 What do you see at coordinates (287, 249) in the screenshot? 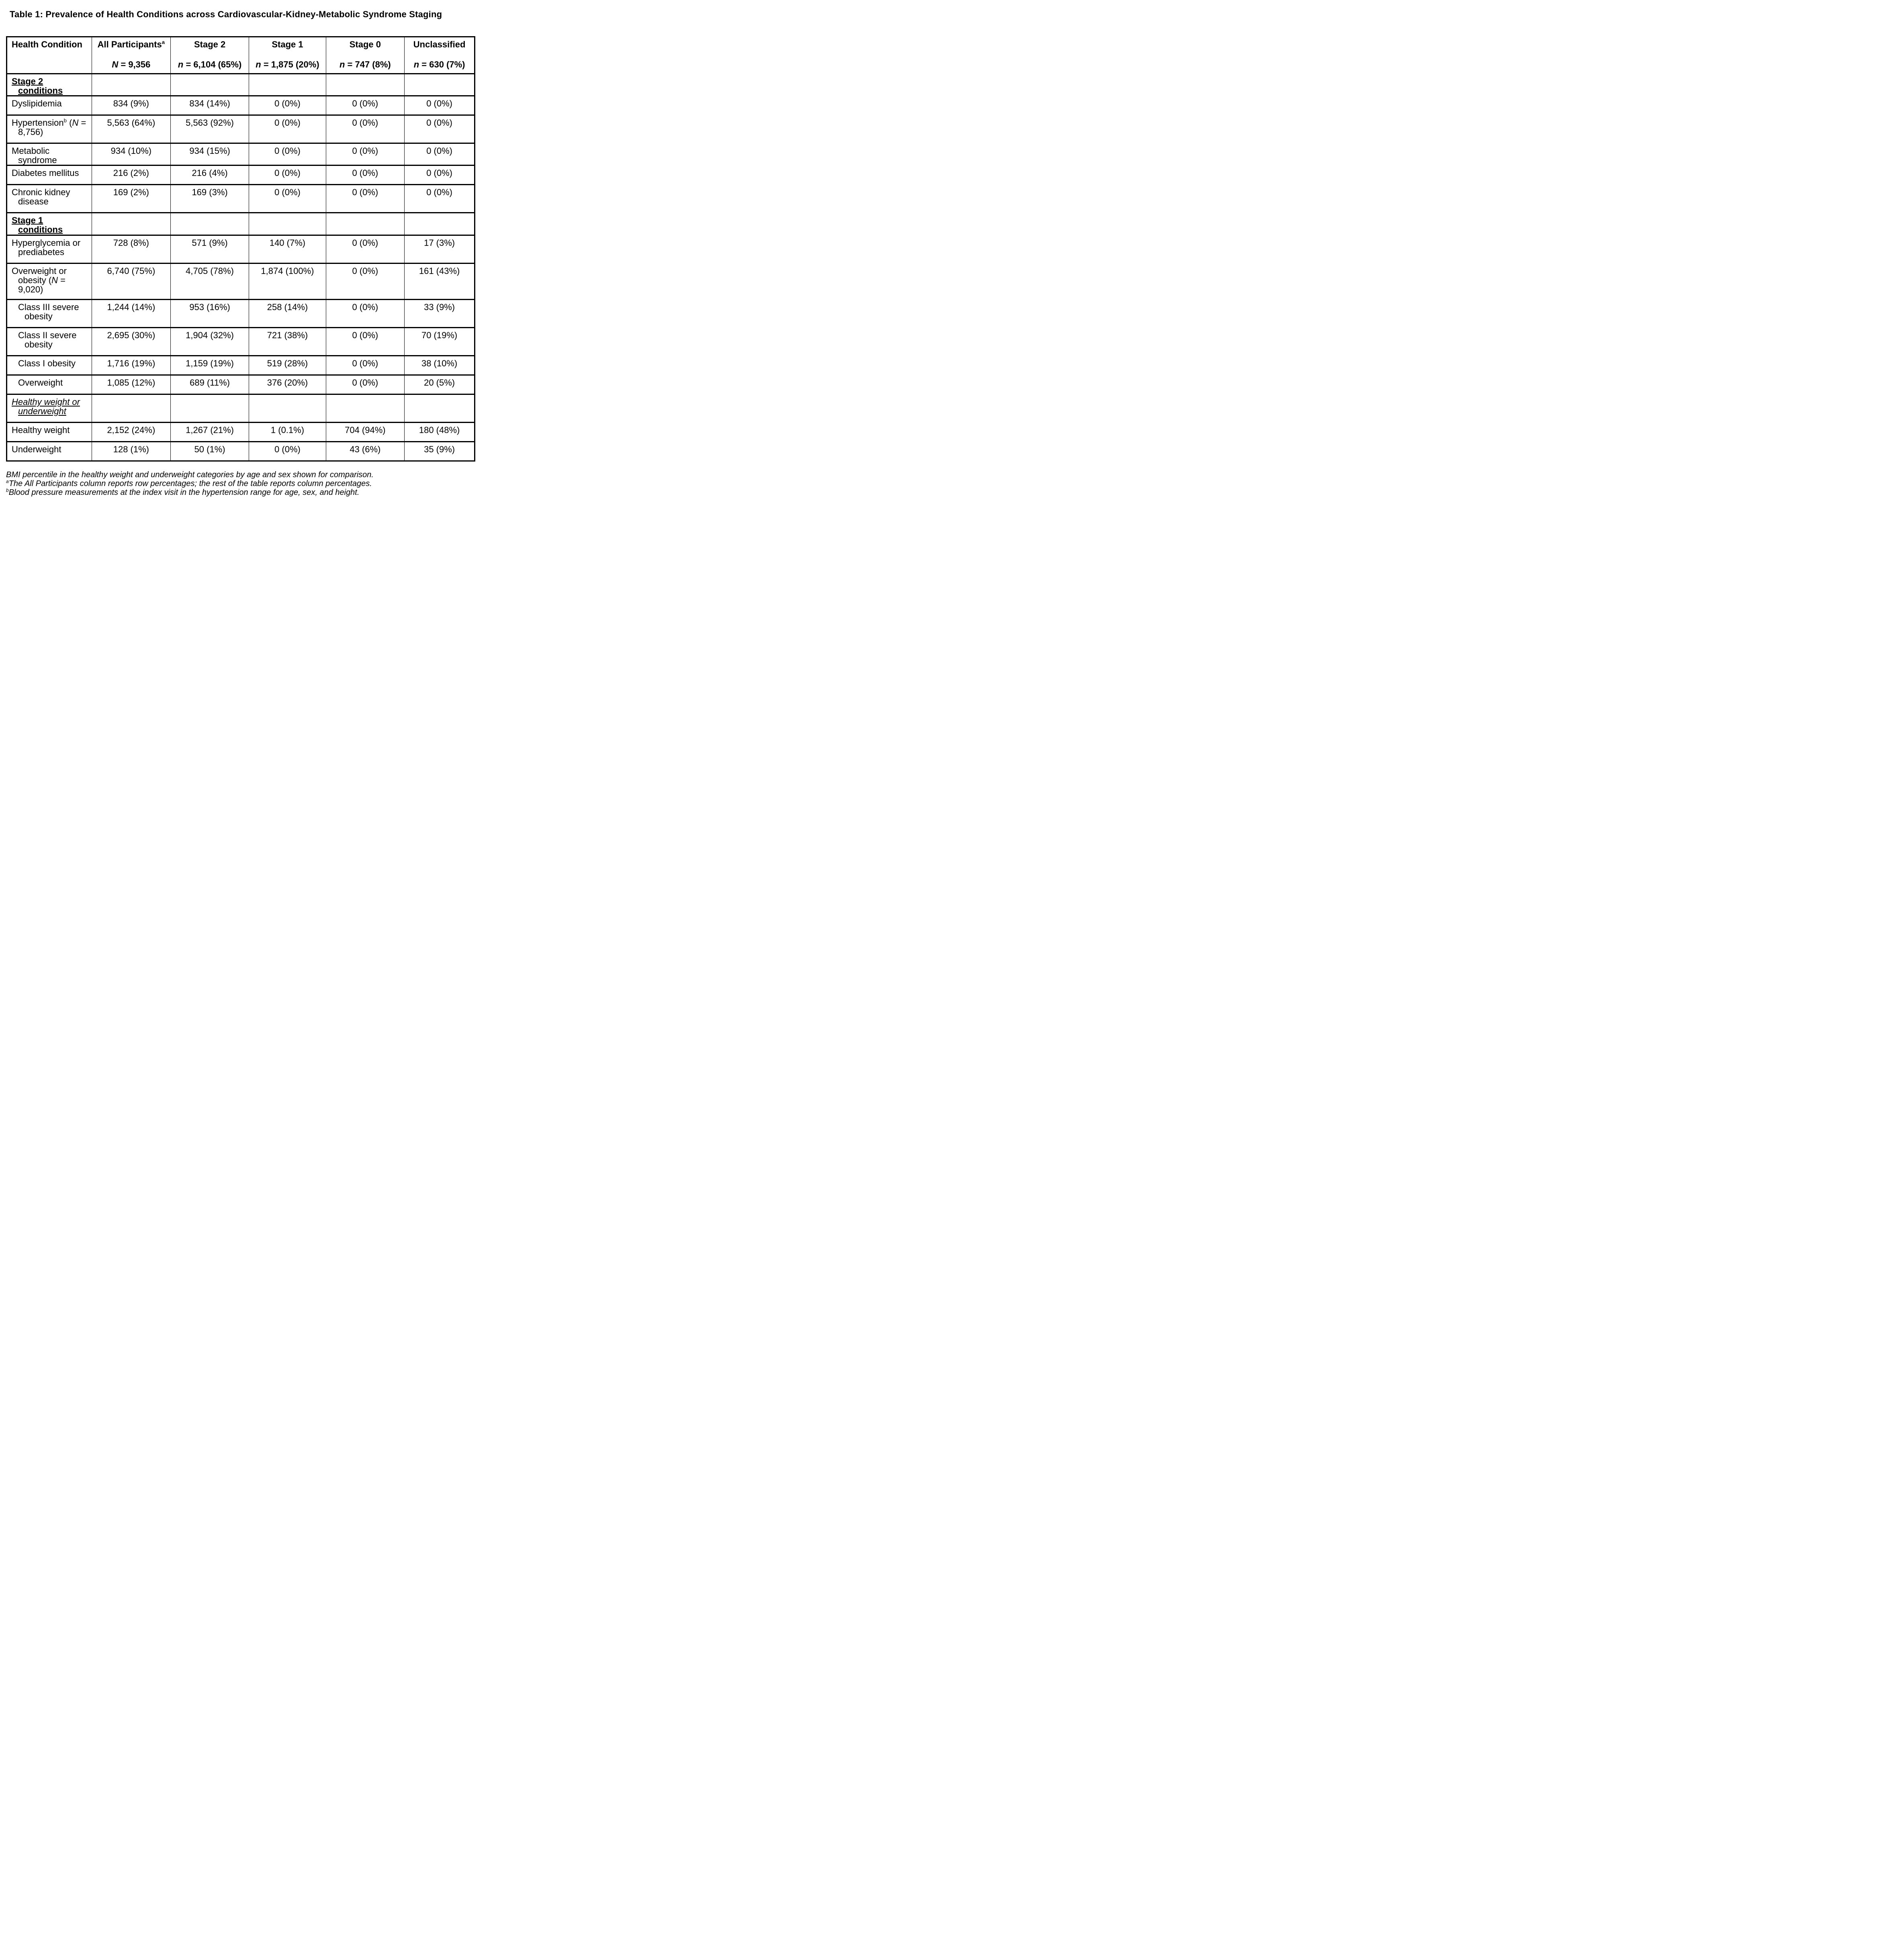
I see `row-value-cell: 140 (7%)` at bounding box center [287, 249].